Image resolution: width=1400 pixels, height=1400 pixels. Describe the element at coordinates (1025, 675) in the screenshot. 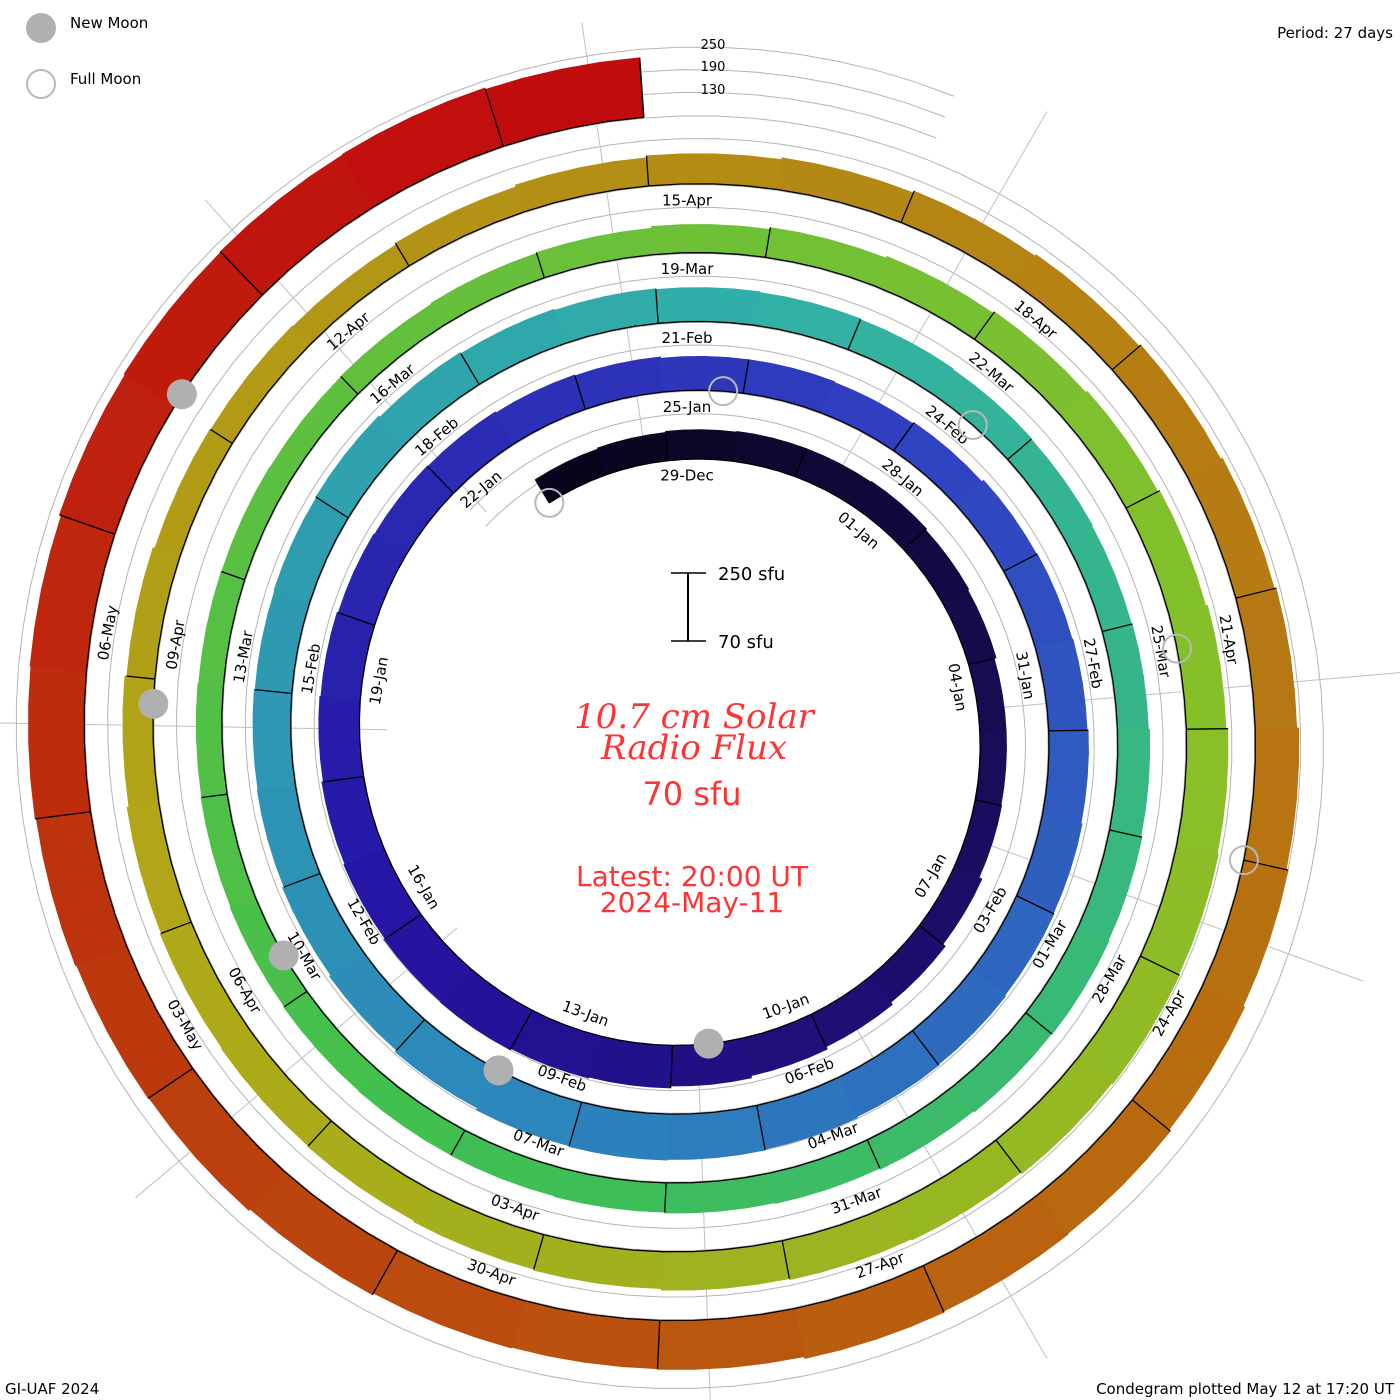

I see `date-label: 31-Jan` at that location.